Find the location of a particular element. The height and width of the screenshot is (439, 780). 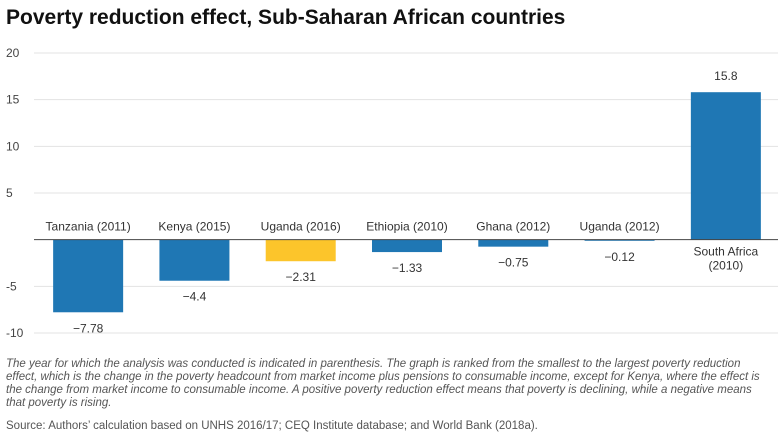

data-label: −1.33 is located at coordinates (407, 268).